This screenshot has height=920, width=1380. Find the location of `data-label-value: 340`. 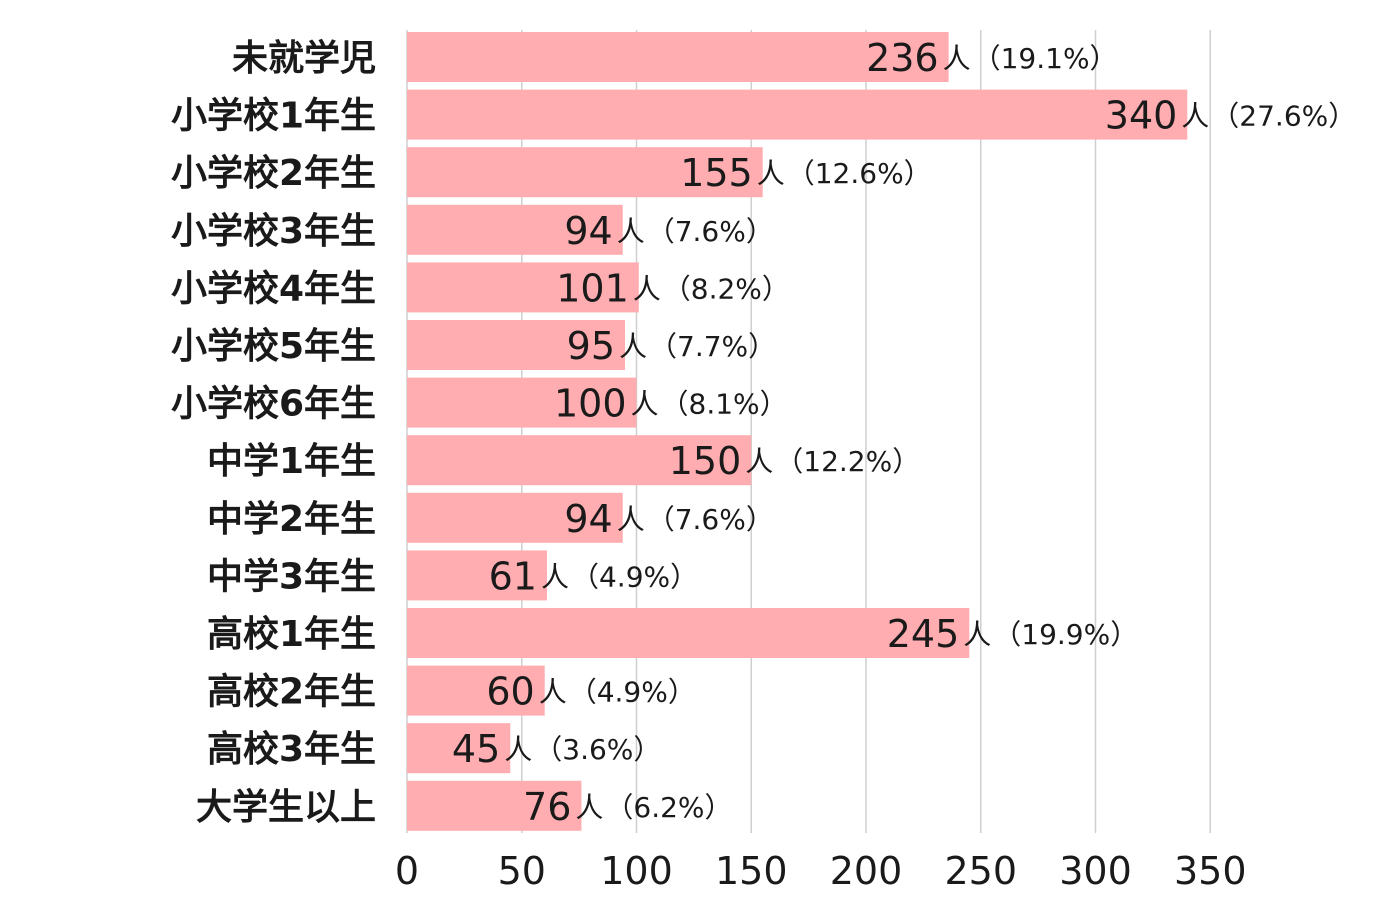

data-label-value: 340 is located at coordinates (1141, 116).